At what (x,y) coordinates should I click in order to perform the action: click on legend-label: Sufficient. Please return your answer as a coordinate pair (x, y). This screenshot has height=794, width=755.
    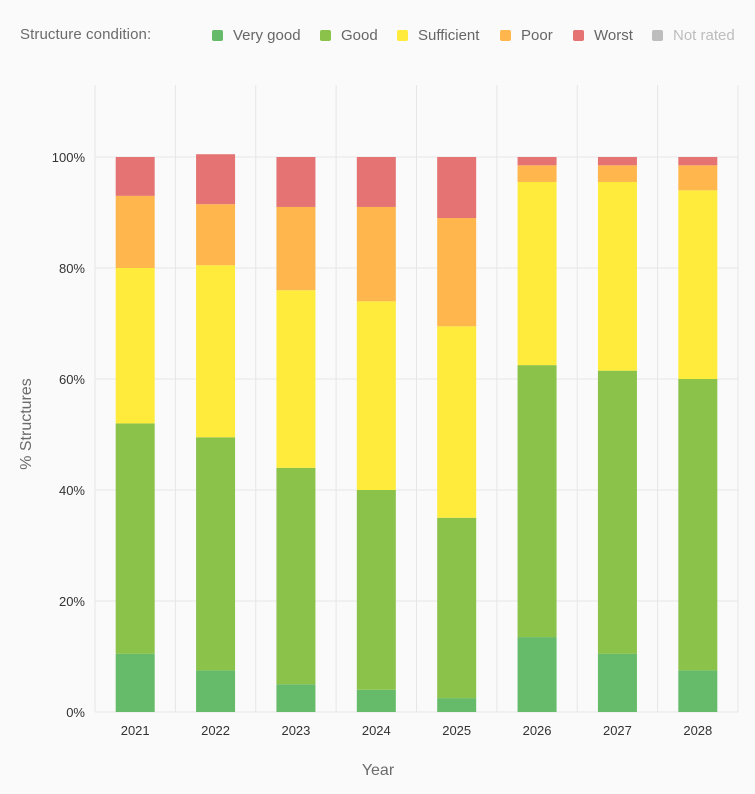
    Looking at the image, I should click on (449, 35).